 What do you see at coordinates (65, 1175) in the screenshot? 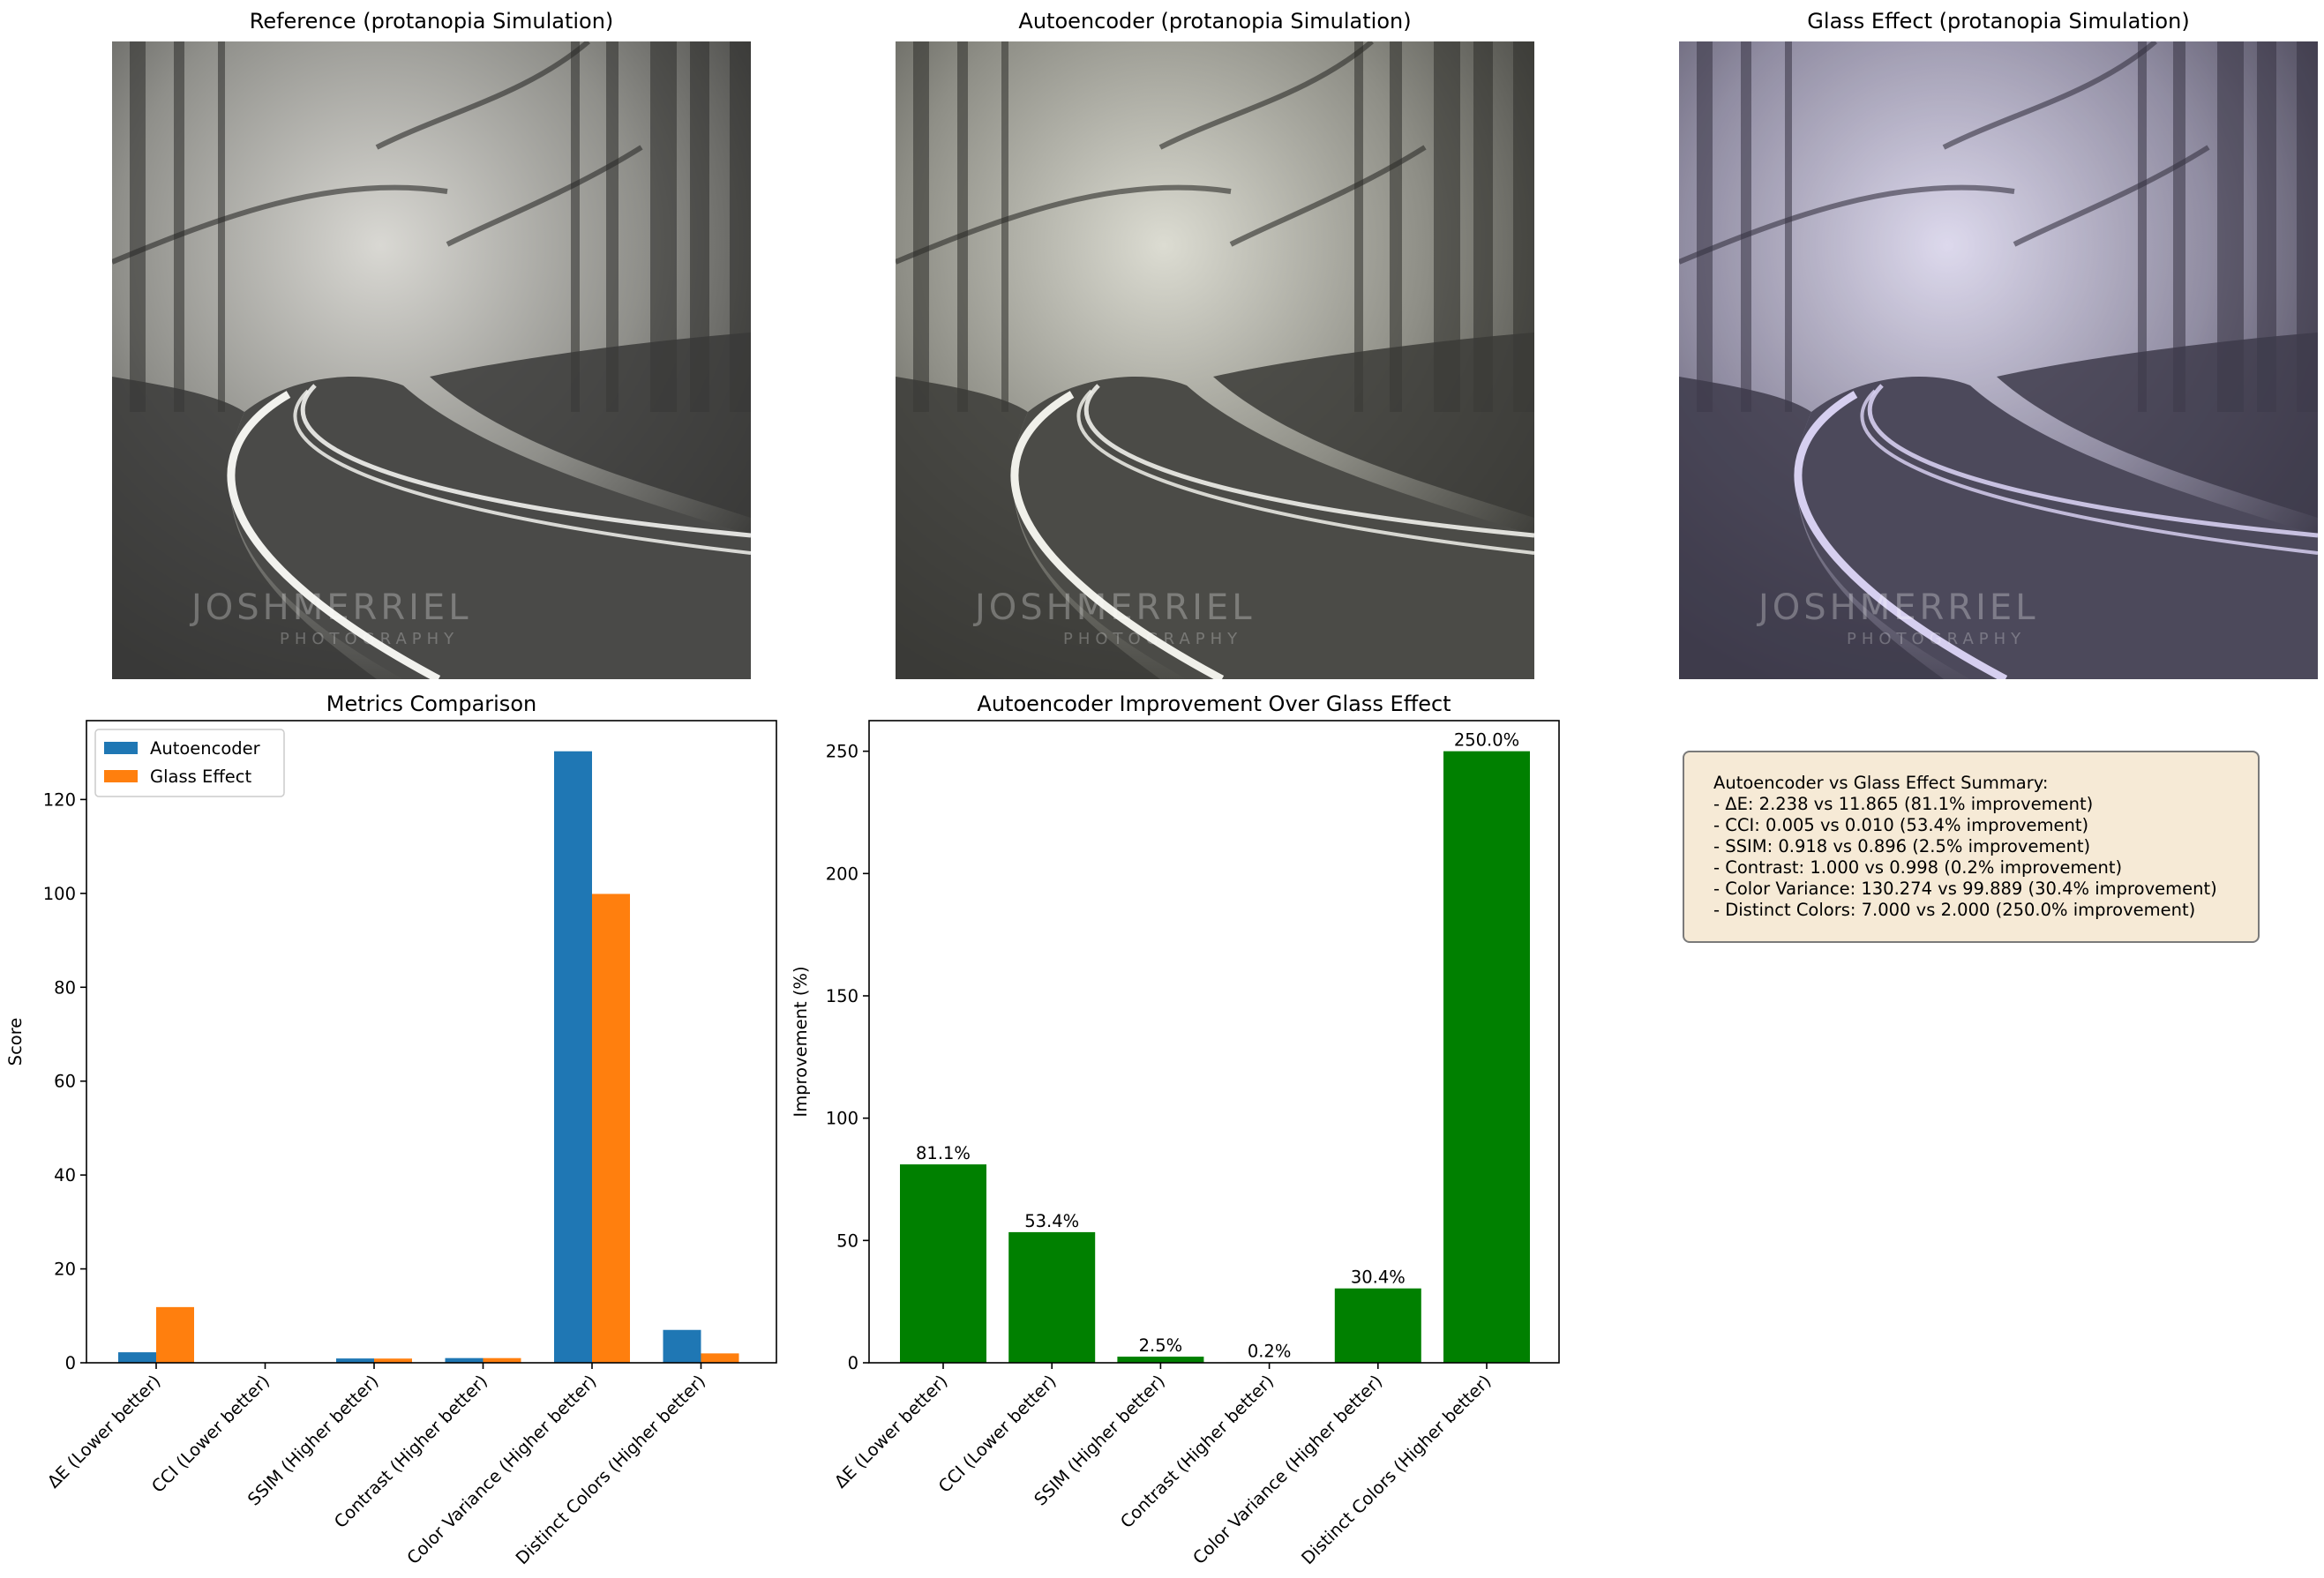
I see `y-tick-label: 40` at bounding box center [65, 1175].